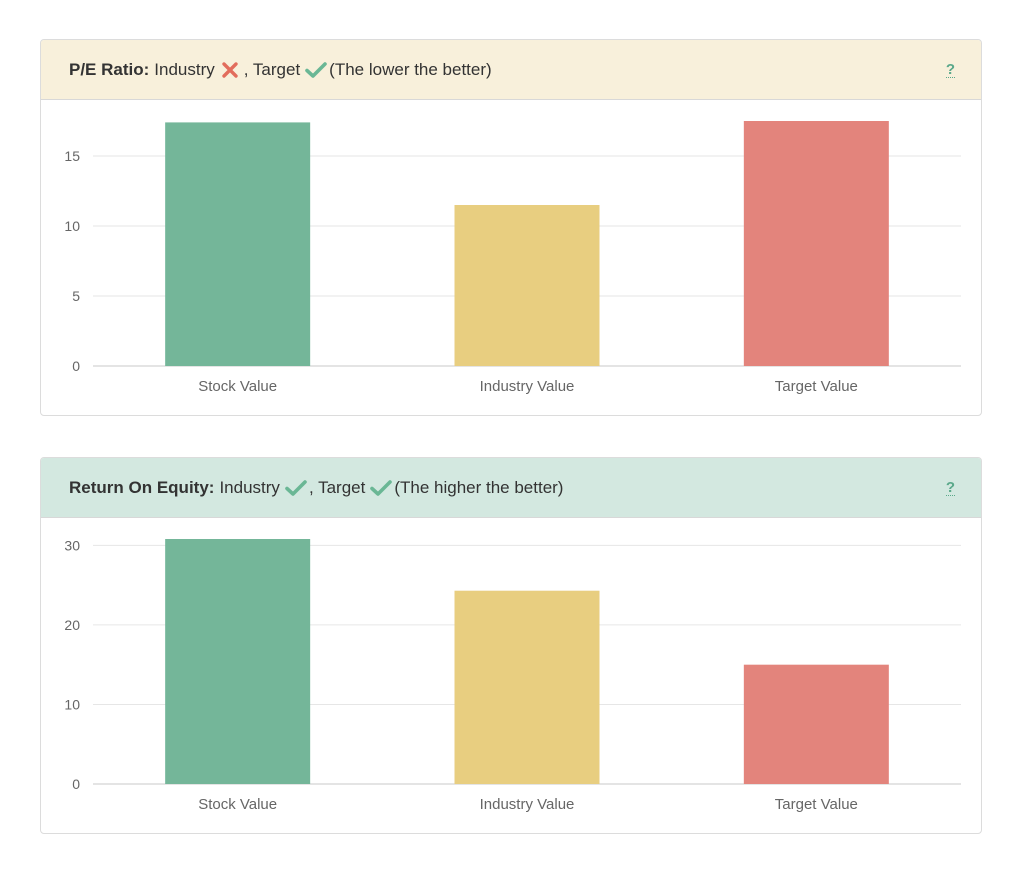 Image resolution: width=1024 pixels, height=869 pixels. Describe the element at coordinates (410, 69) in the screenshot. I see `rule-note: (The lower the better)` at that location.